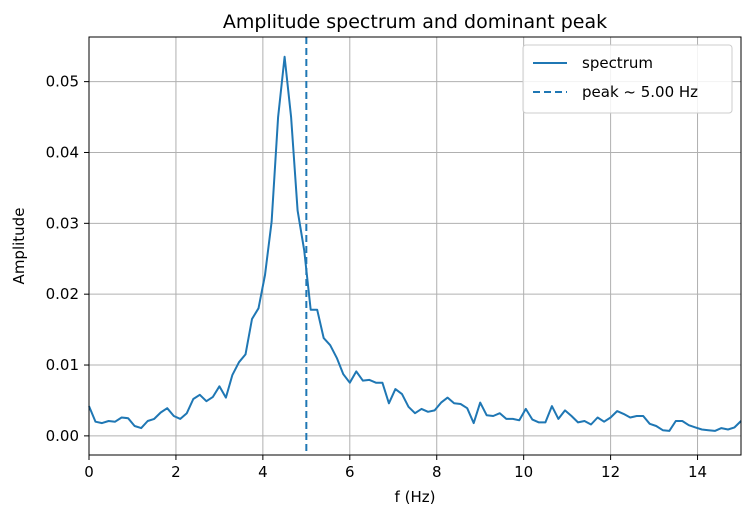 The width and height of the screenshot is (752, 520). I want to click on x-tick-label: 14, so click(697, 472).